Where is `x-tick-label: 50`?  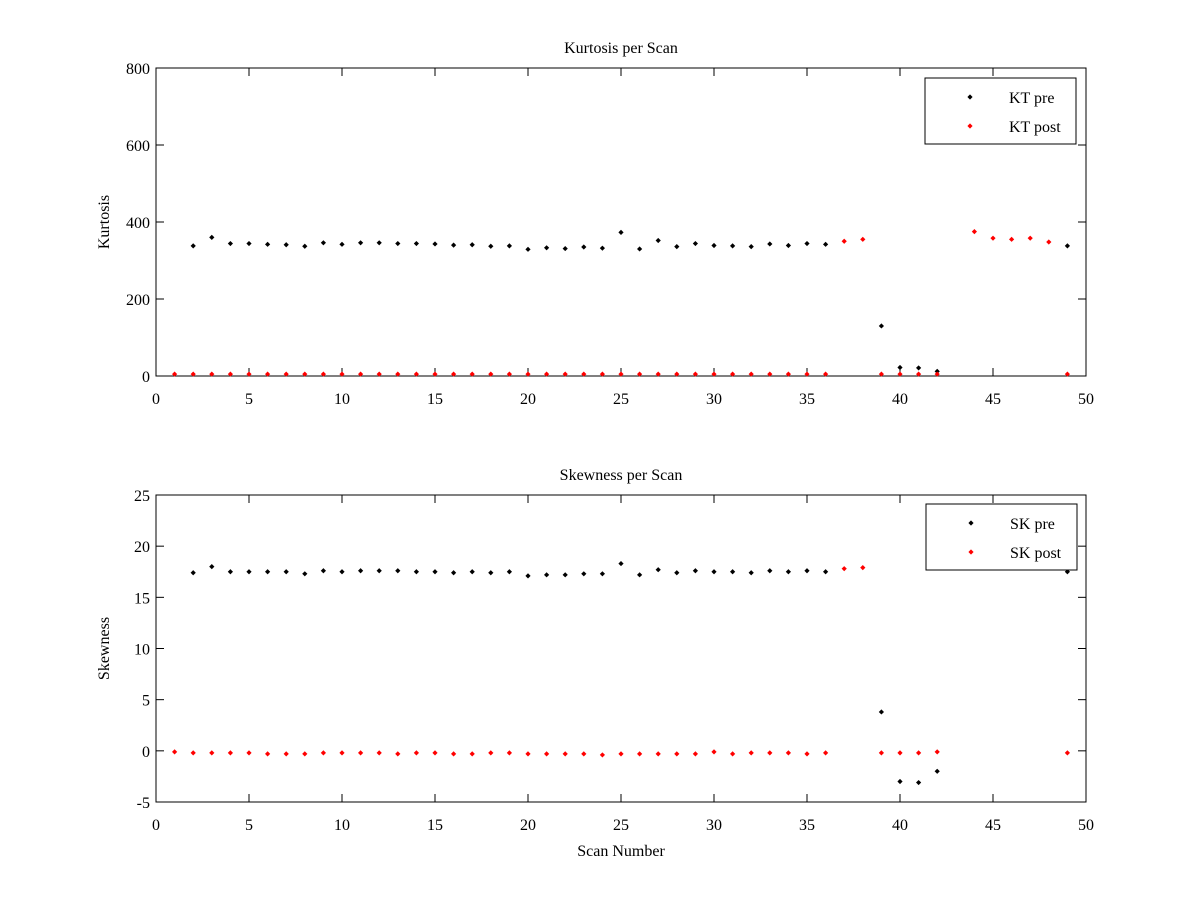
x-tick-label: 50 is located at coordinates (1086, 399).